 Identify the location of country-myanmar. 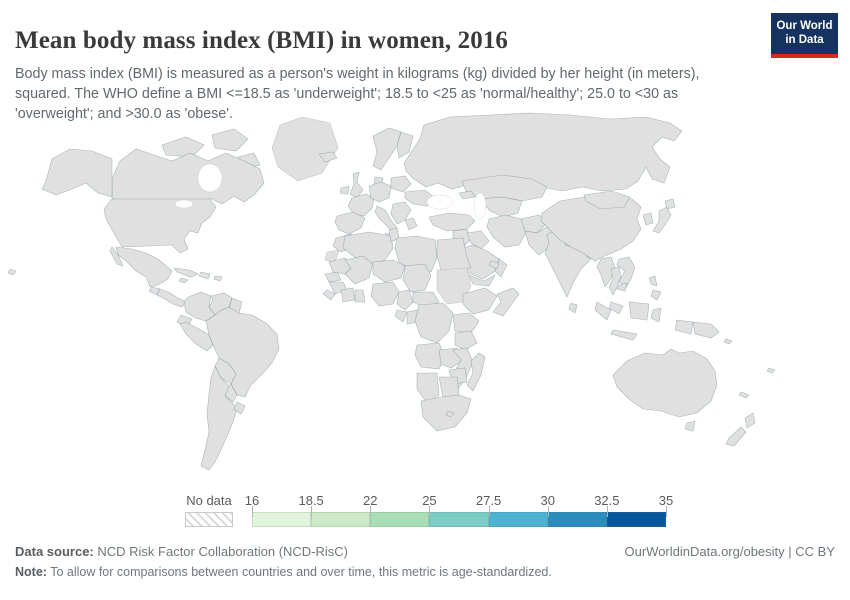
(606, 272).